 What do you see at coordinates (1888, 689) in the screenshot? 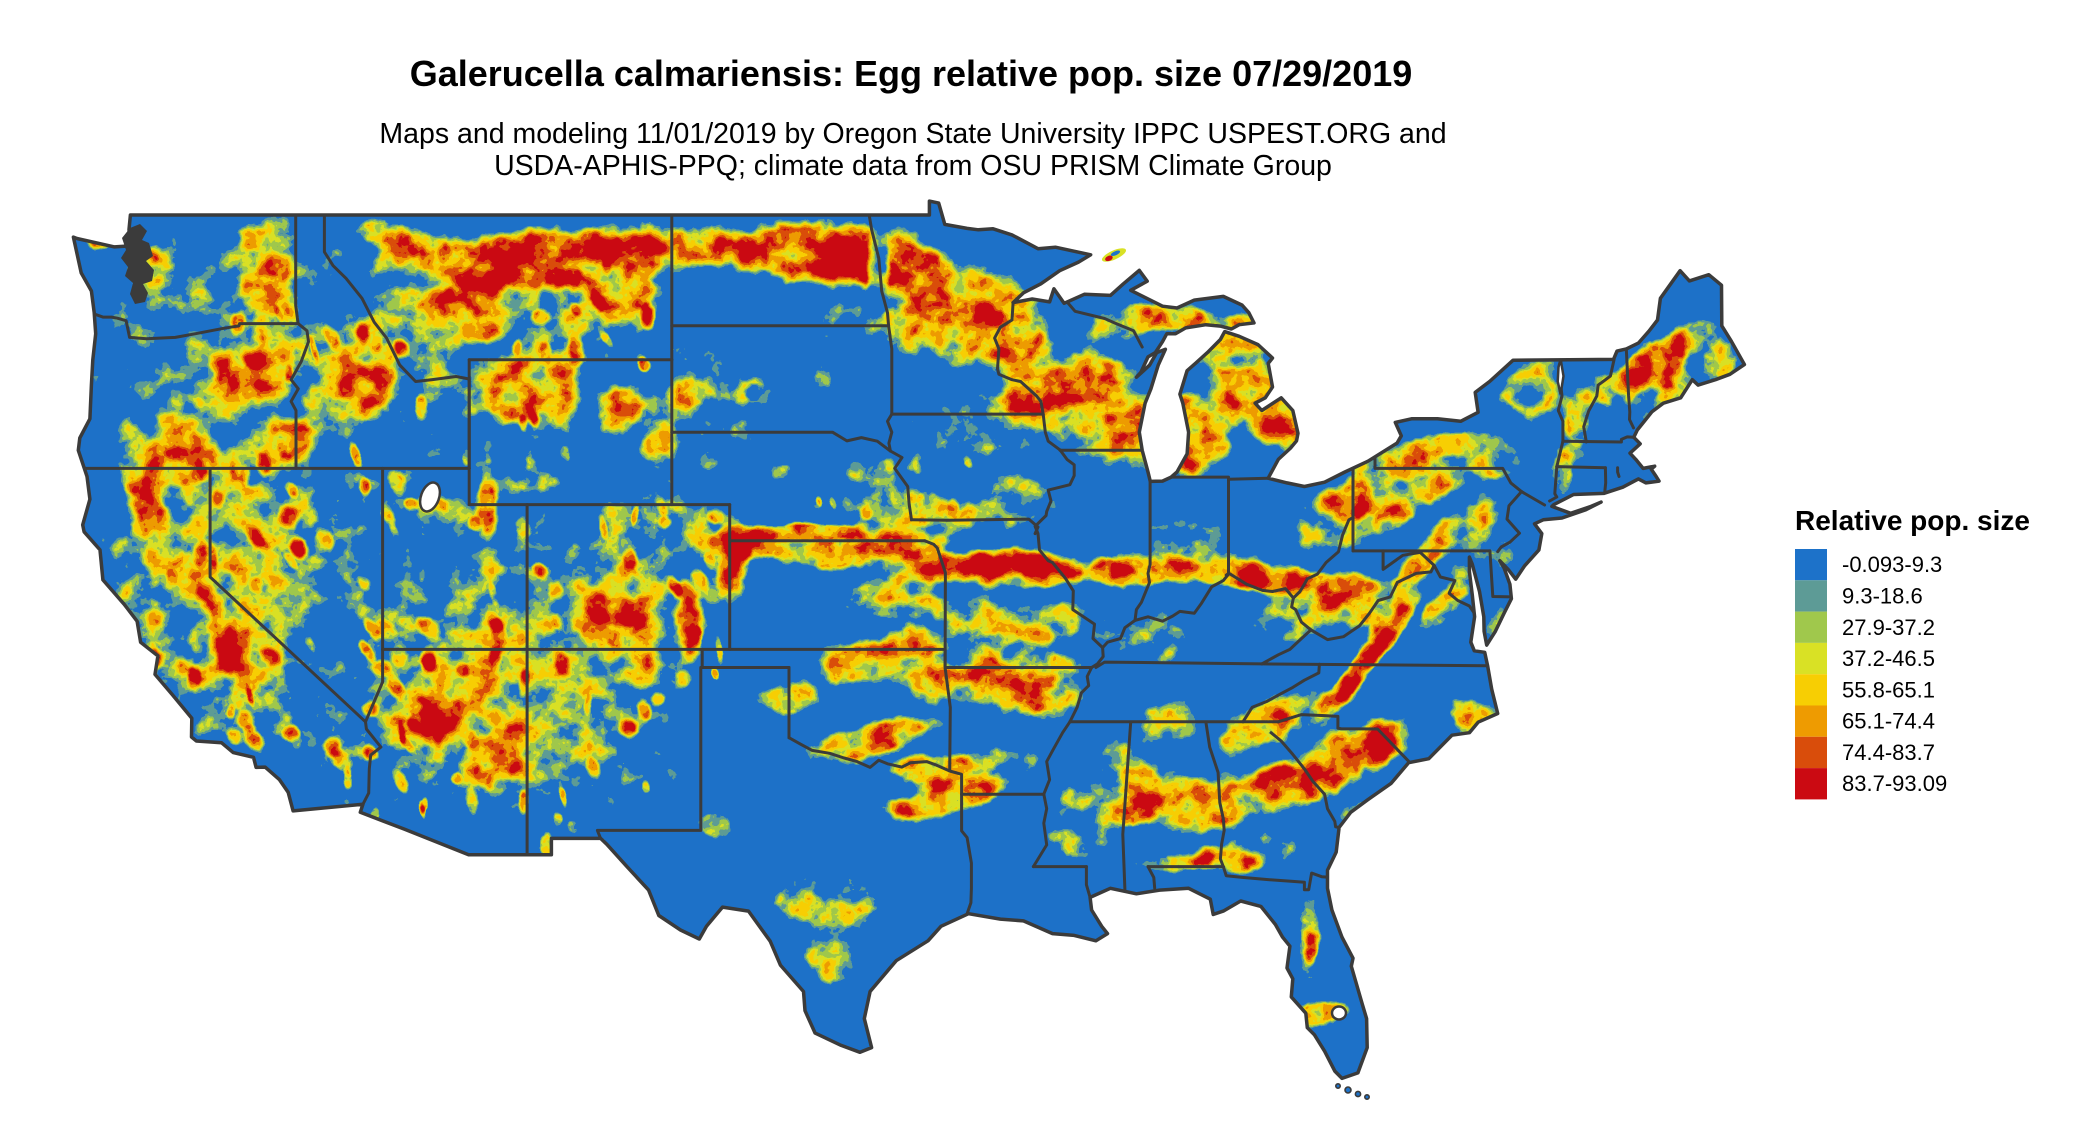
I see `svg-text: 55.8-65.1` at bounding box center [1888, 689].